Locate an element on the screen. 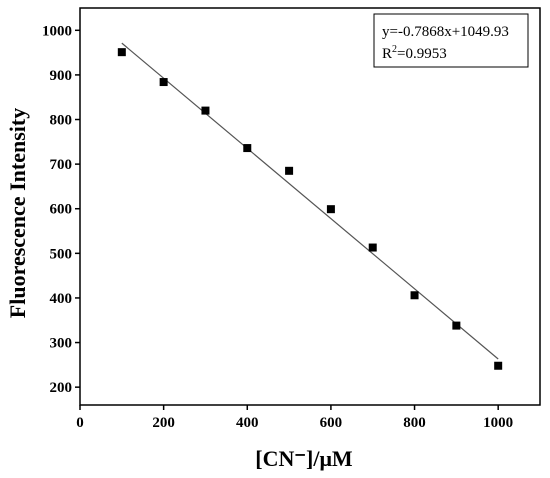  x-tick-label: 600 is located at coordinates (331, 423).